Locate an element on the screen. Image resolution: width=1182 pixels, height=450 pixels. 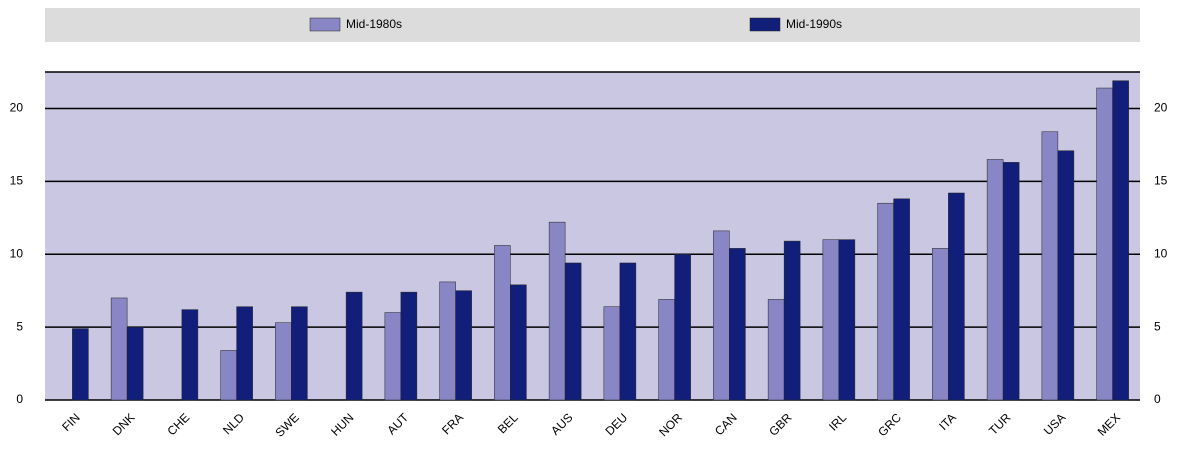
y2-tick-label: 5 is located at coordinates (1157, 326).